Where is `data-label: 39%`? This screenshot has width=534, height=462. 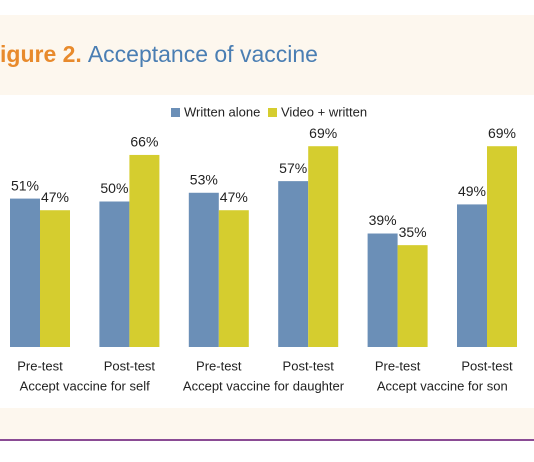
data-label: 39% is located at coordinates (383, 220).